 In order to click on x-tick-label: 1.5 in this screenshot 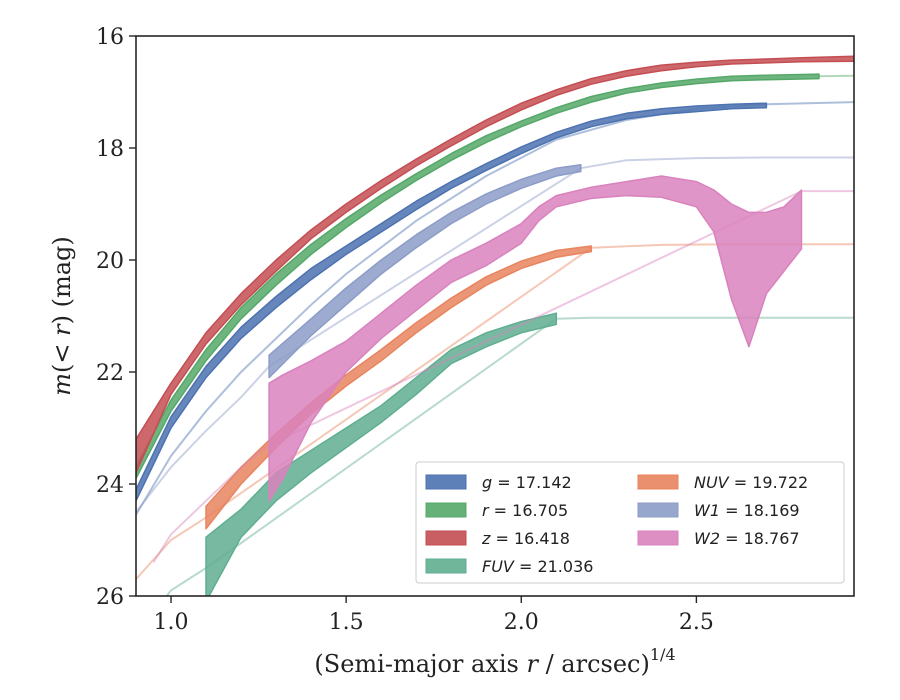, I will do `click(346, 622)`.